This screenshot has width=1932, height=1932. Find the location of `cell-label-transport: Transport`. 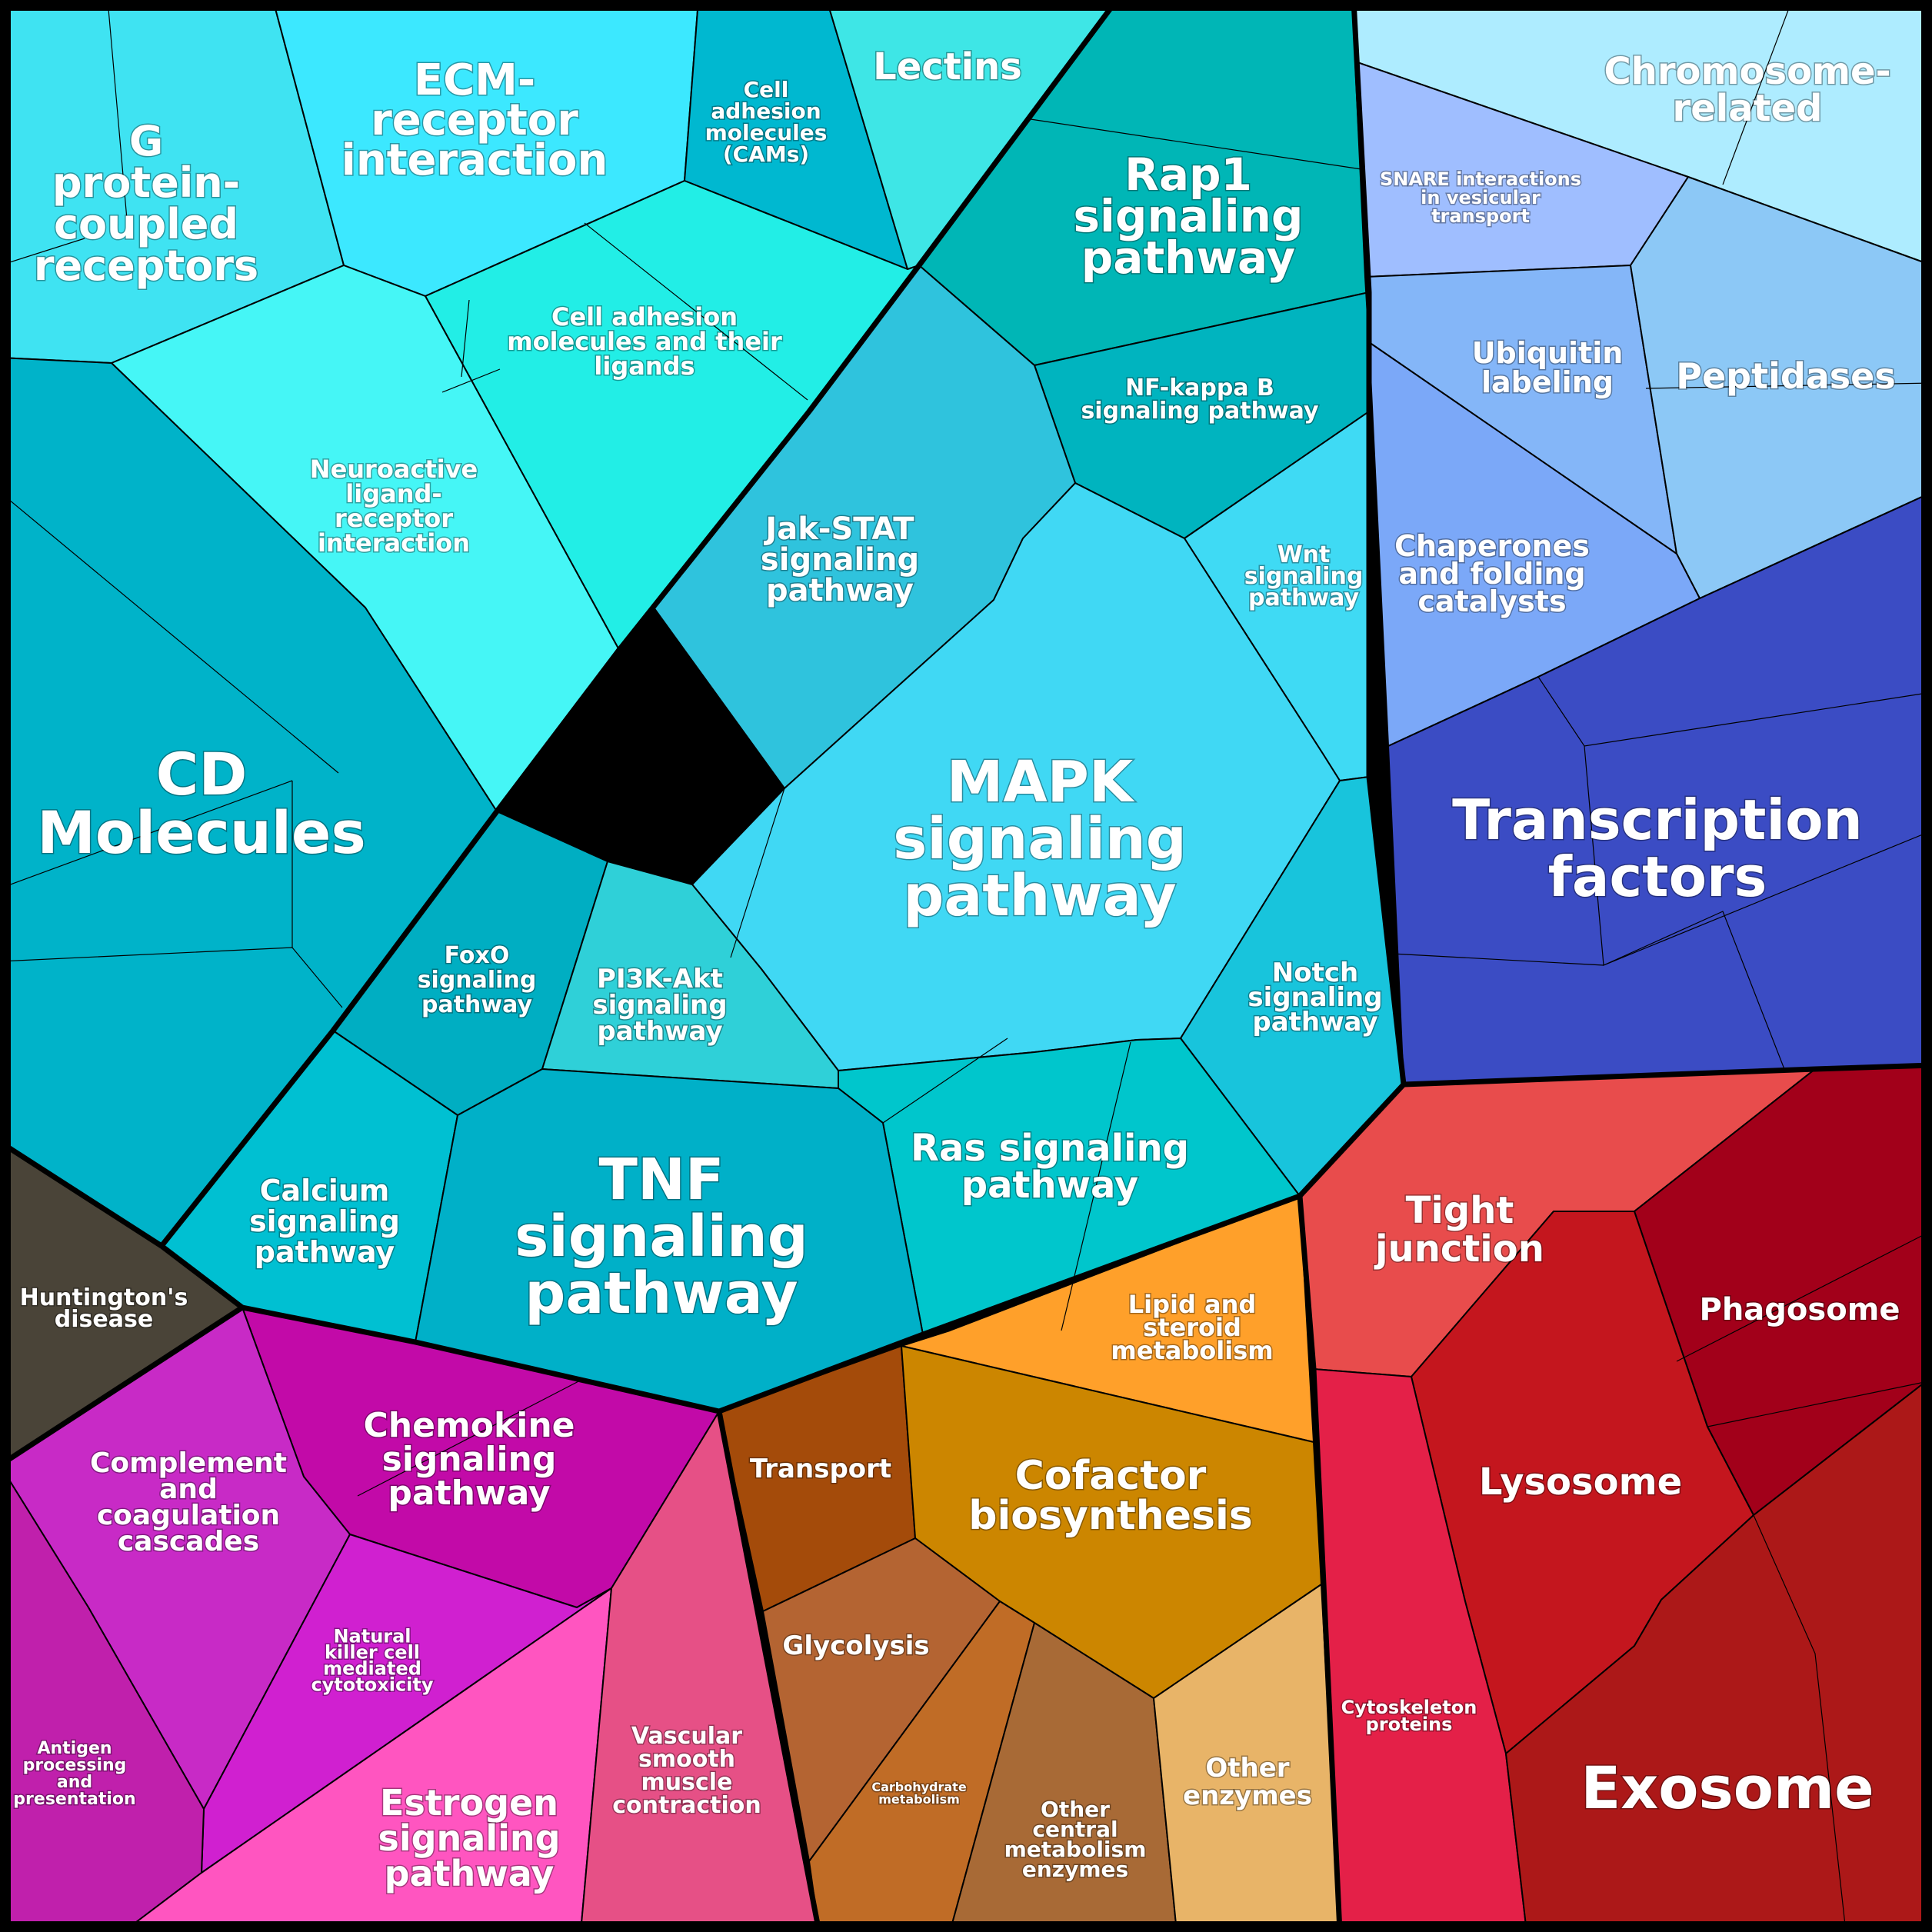

cell-label-transport: Transport is located at coordinates (820, 1469).